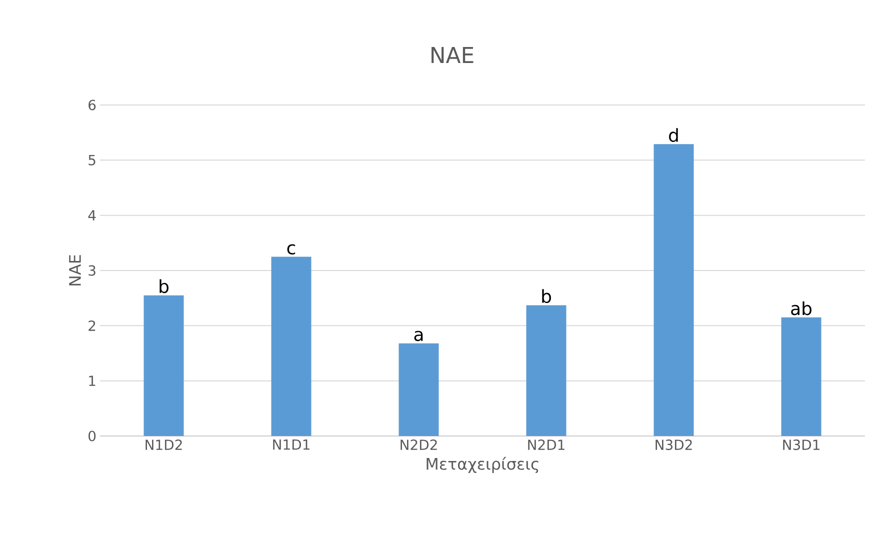 The image size is (877, 538). What do you see at coordinates (801, 445) in the screenshot?
I see `x-tick-label: N3D1` at bounding box center [801, 445].